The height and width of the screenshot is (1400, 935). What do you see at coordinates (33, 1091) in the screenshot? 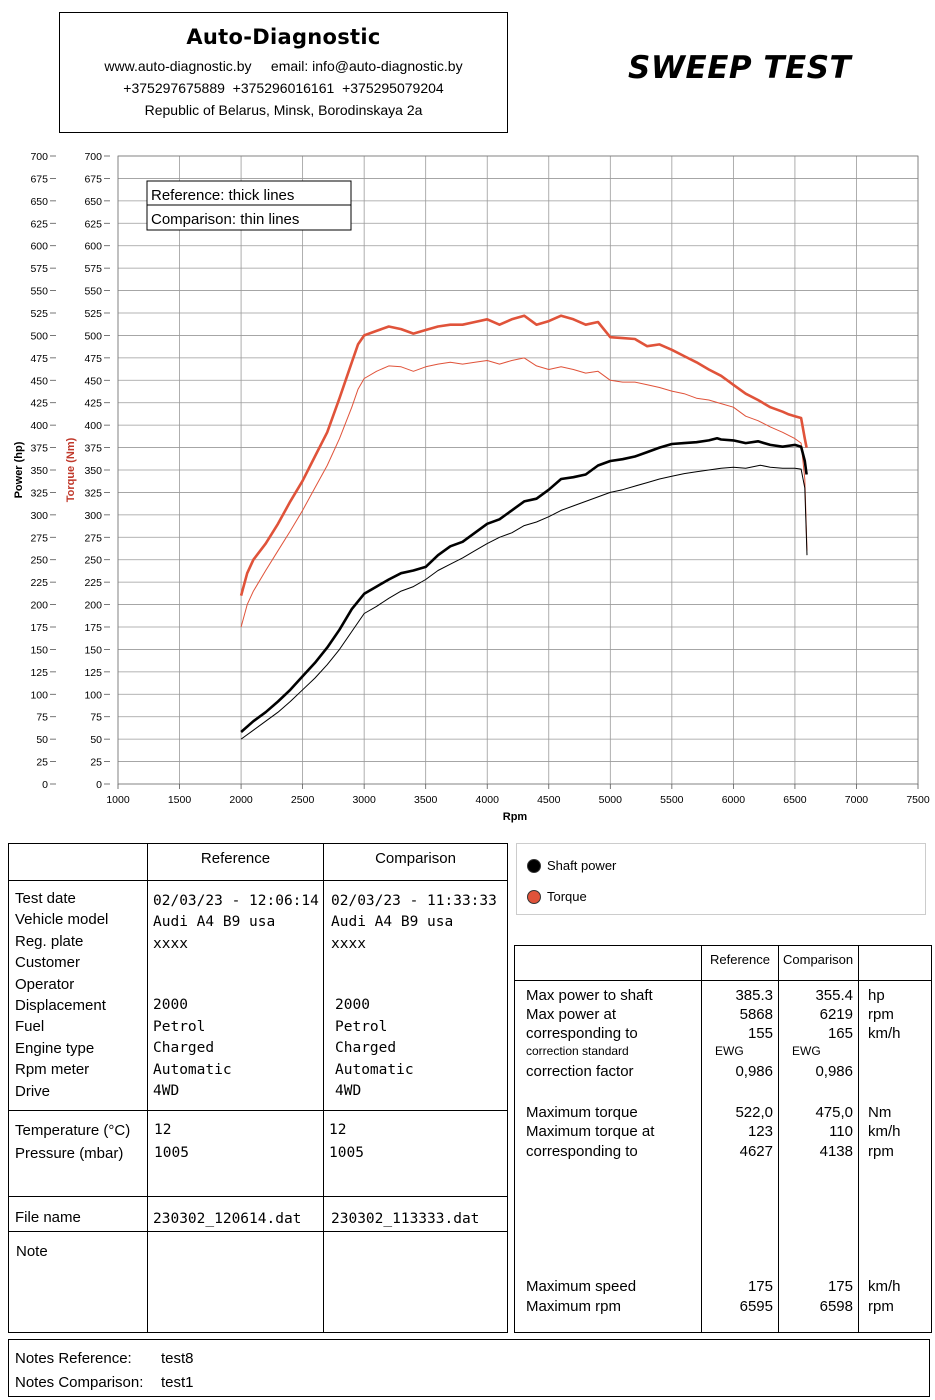
I see `info-label: Drive` at bounding box center [33, 1091].